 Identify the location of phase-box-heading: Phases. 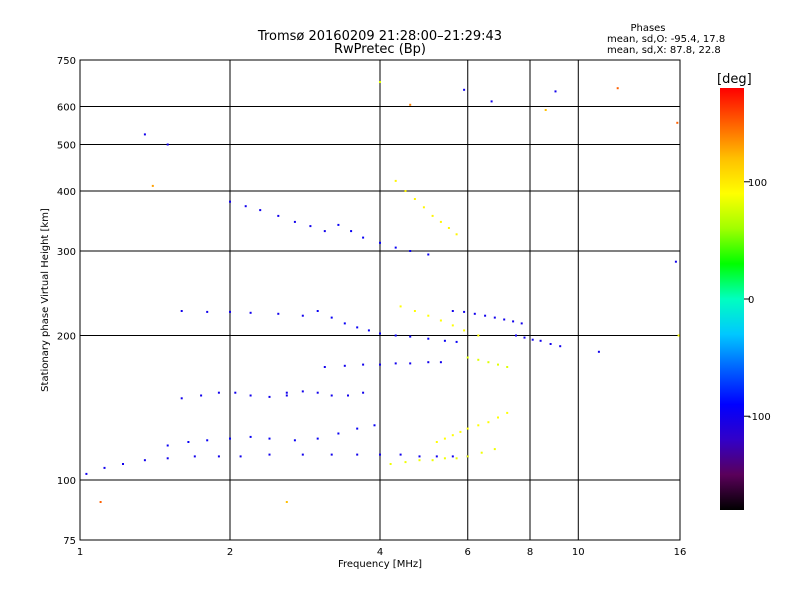
(647, 28).